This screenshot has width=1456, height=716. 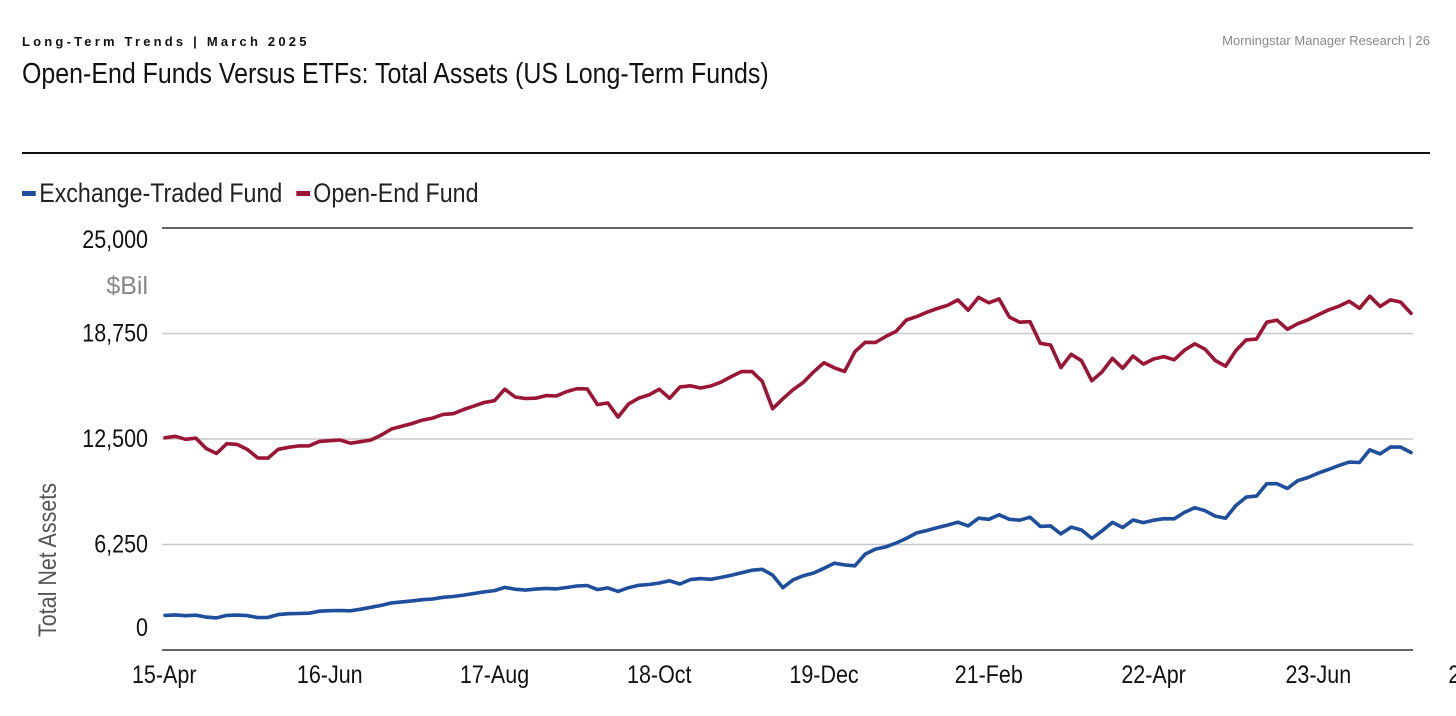 I want to click on y-tick-label: 0, so click(x=142, y=627).